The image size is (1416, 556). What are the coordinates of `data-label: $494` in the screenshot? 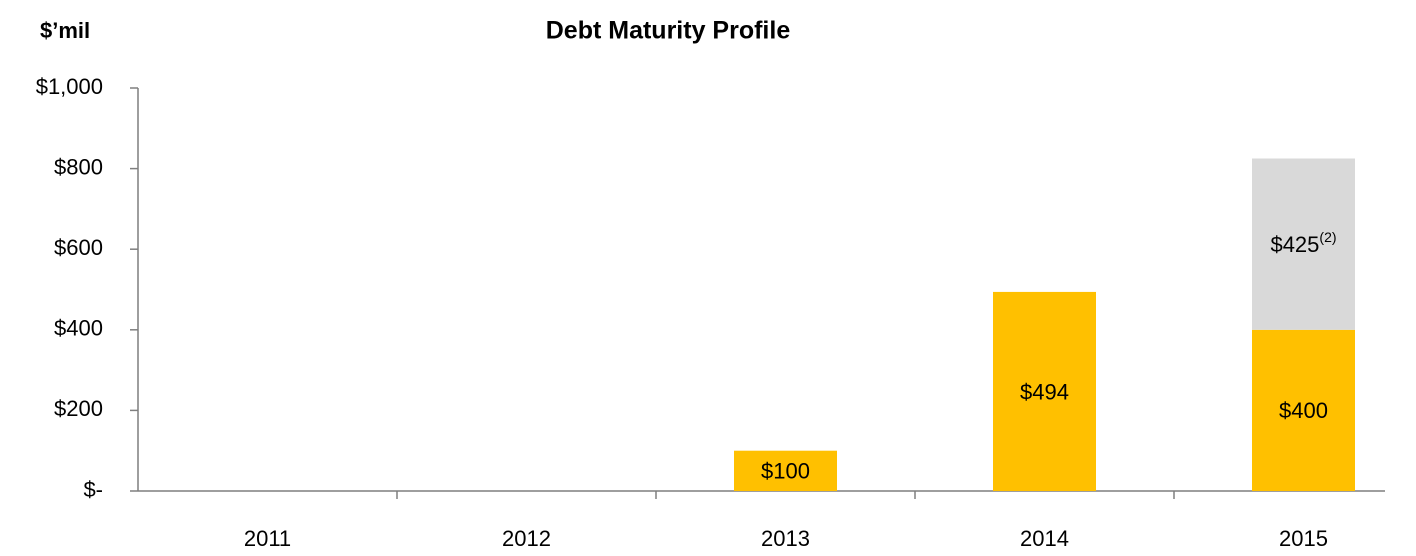 It's located at (1044, 391).